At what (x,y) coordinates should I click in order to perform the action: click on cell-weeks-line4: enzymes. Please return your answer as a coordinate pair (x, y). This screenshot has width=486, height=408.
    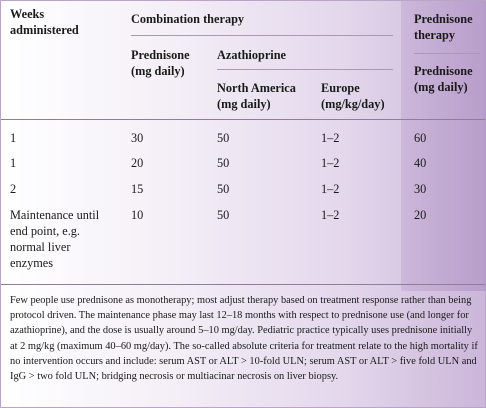
    Looking at the image, I should click on (32, 263).